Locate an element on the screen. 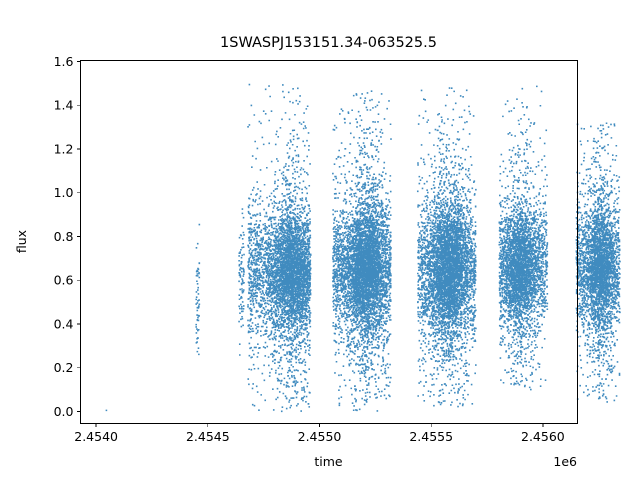 This screenshot has height=480, width=640. plot-title: 1SWASPJ153151.34-063525.5 is located at coordinates (328, 43).